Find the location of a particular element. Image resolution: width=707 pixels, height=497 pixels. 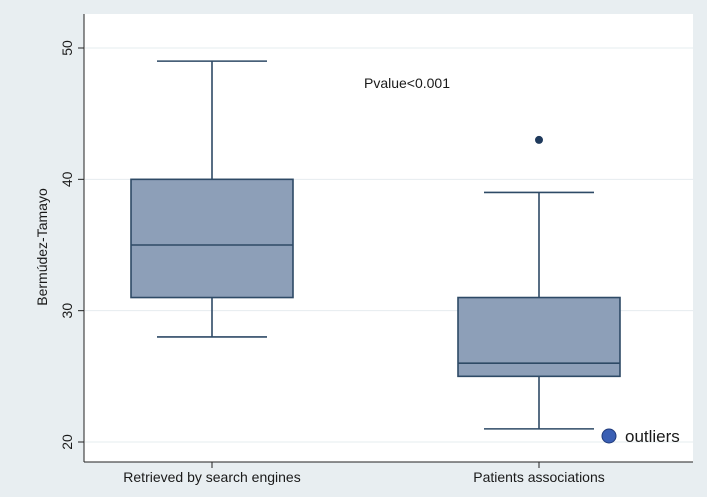

y-tick-label-30: 30 is located at coordinates (67, 311).